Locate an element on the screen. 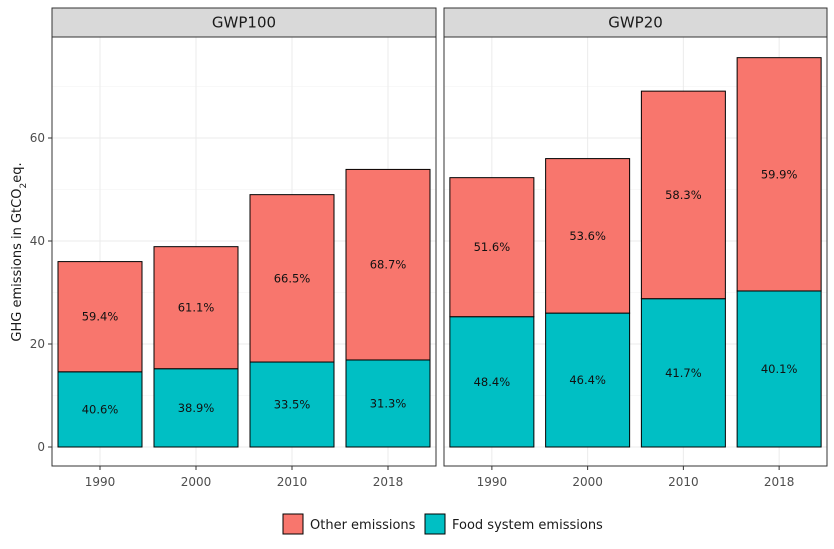 The width and height of the screenshot is (834, 549). bar-percent-label: 59.4% is located at coordinates (100, 317).